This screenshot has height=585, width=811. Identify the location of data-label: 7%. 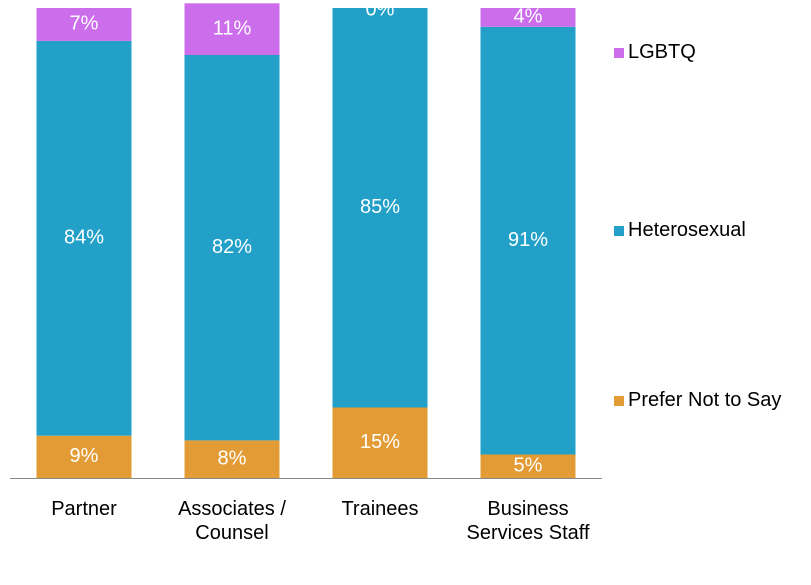
(84, 24).